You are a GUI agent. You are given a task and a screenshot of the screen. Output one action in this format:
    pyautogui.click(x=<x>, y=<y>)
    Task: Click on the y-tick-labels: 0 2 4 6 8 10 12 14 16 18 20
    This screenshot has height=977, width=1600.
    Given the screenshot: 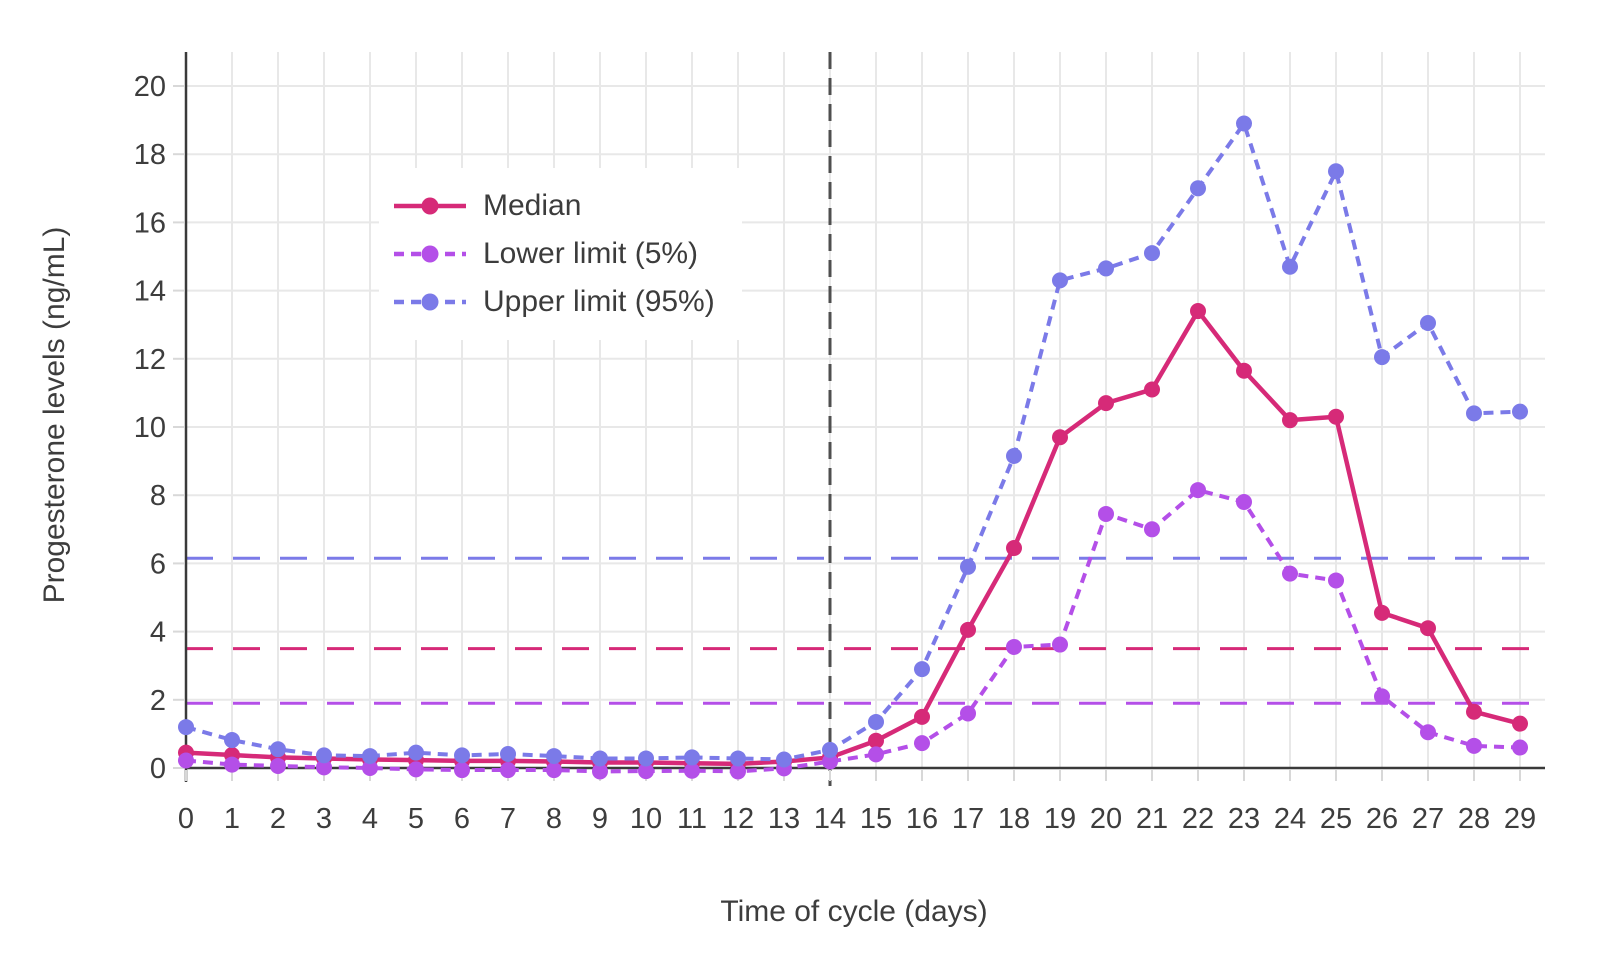 What is the action you would take?
    pyautogui.click(x=150, y=428)
    